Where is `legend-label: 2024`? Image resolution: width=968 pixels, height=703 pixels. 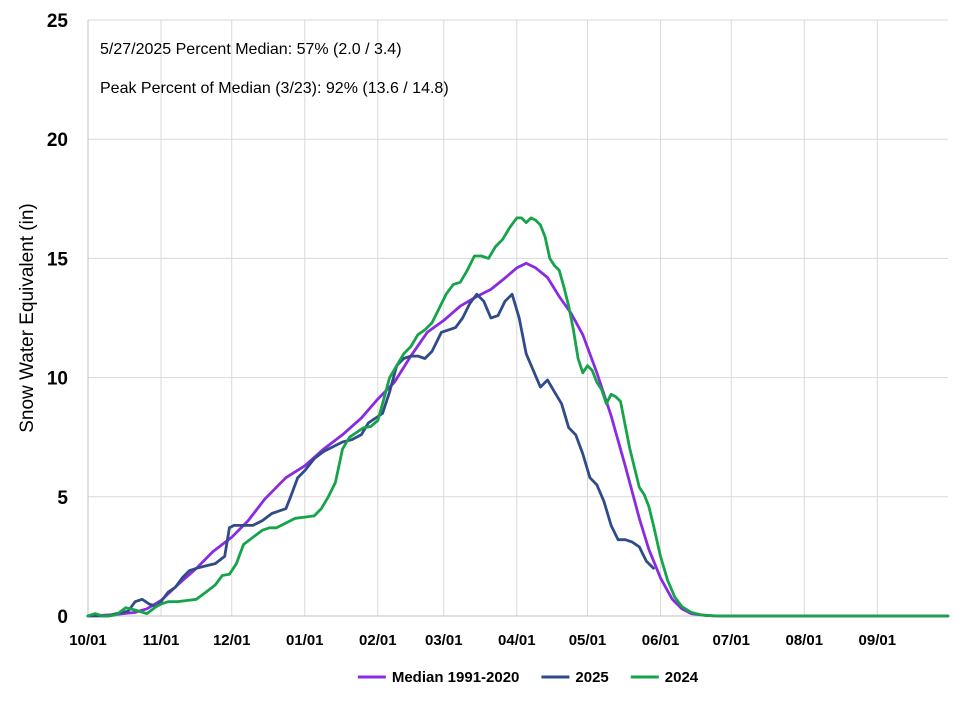 legend-label: 2024 is located at coordinates (682, 677).